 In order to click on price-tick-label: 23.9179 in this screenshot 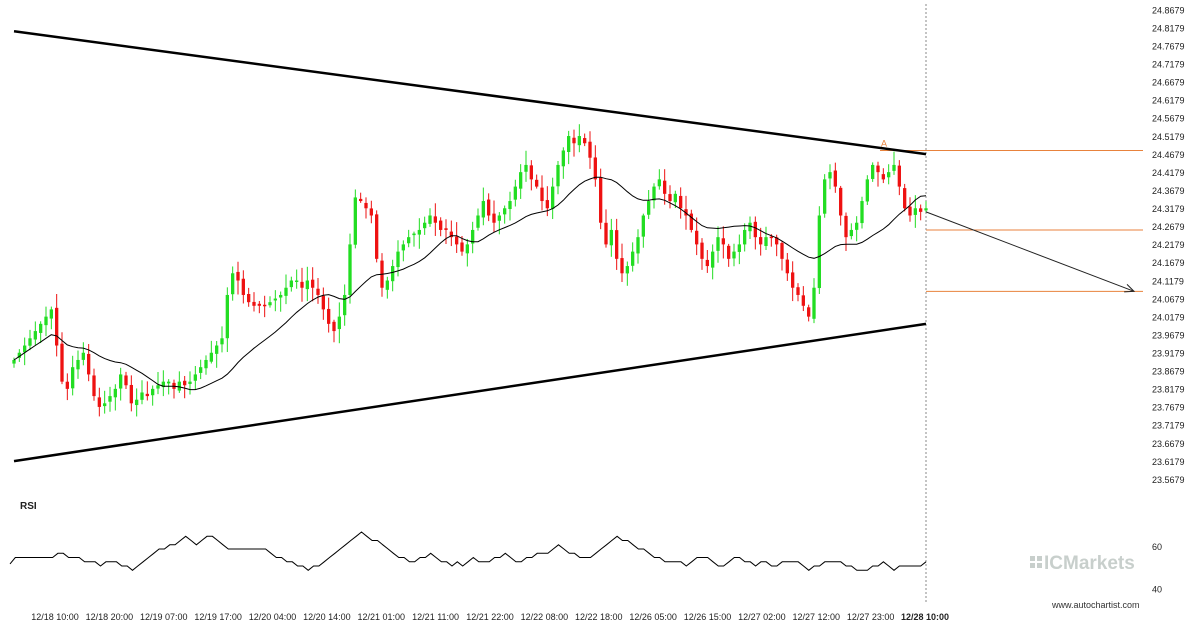, I will do `click(1168, 354)`.